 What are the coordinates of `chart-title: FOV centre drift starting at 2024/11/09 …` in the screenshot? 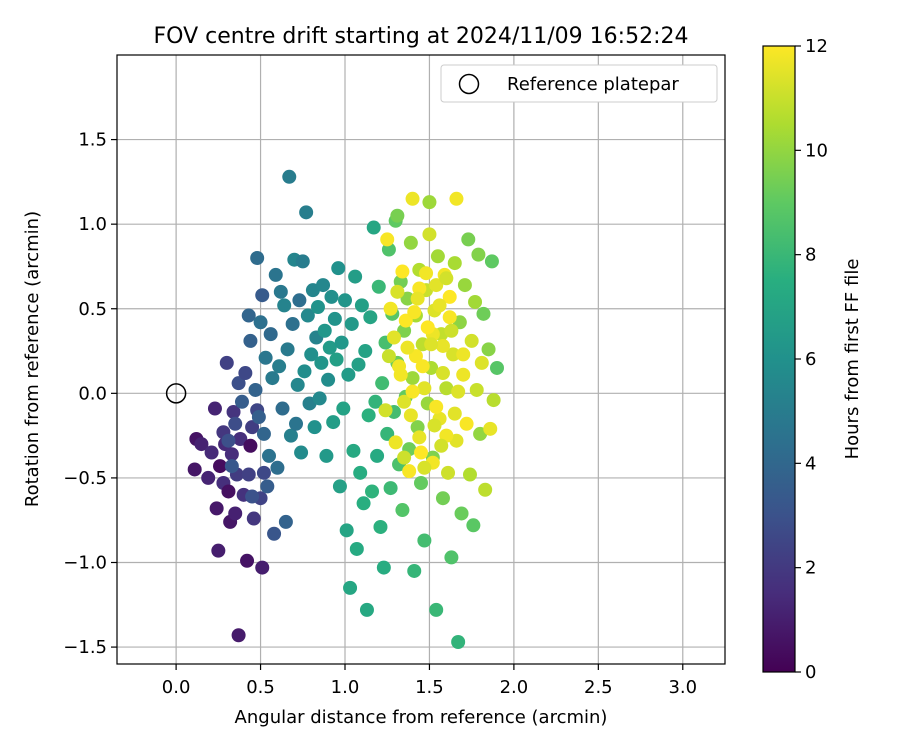 It's located at (421, 36).